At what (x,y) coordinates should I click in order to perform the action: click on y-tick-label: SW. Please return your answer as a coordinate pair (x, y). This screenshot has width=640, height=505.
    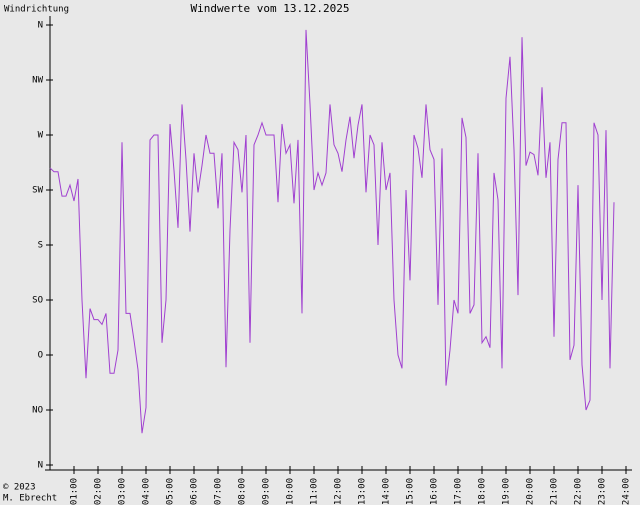
    Looking at the image, I should click on (37, 191).